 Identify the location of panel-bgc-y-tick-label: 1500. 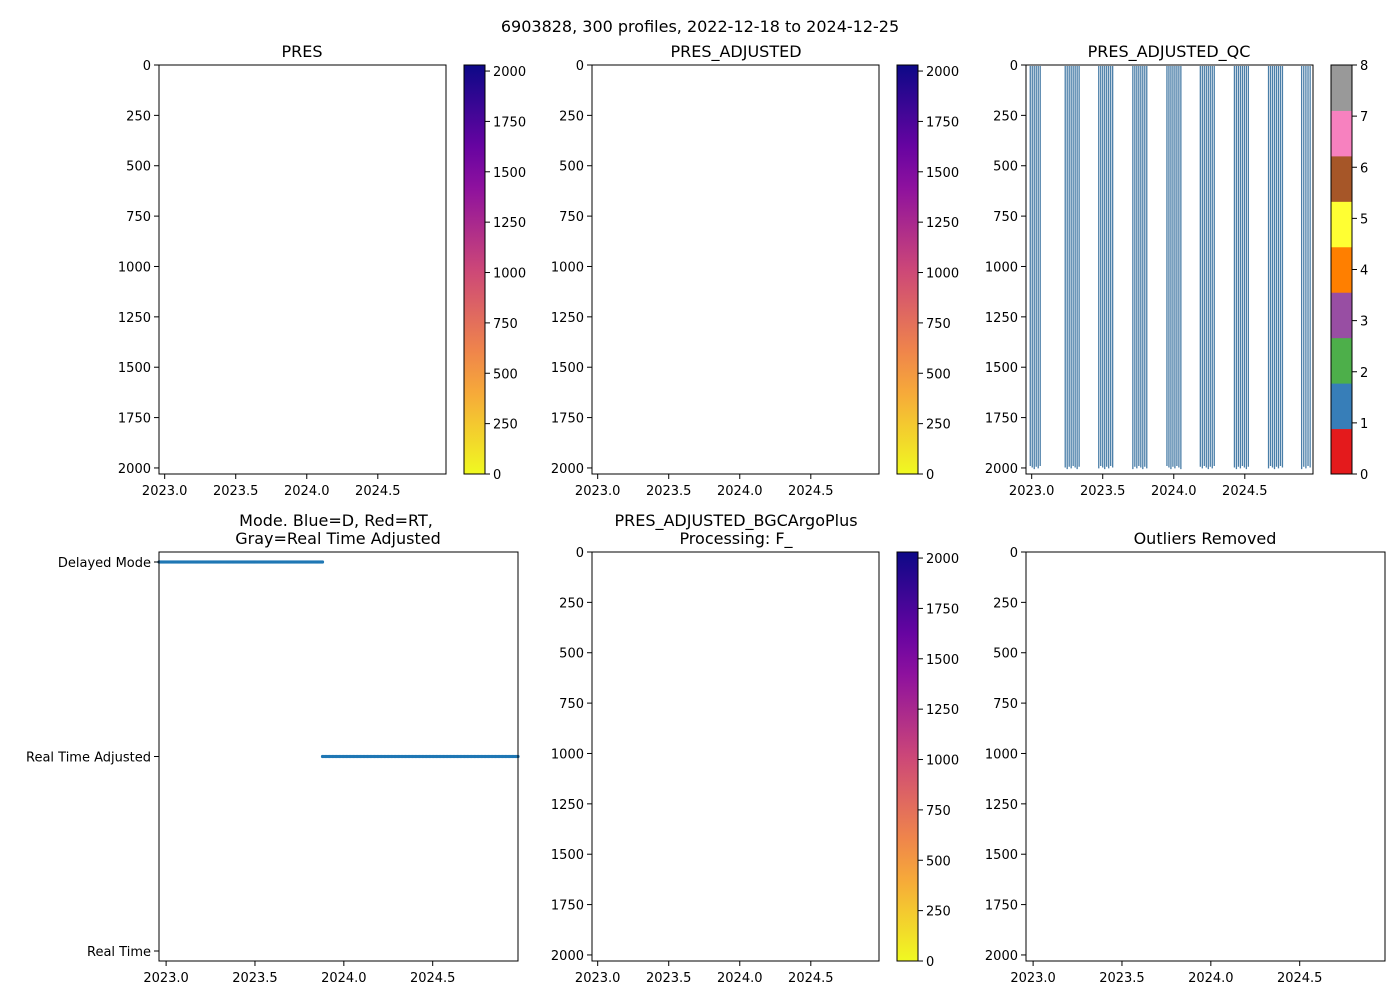
(567, 855).